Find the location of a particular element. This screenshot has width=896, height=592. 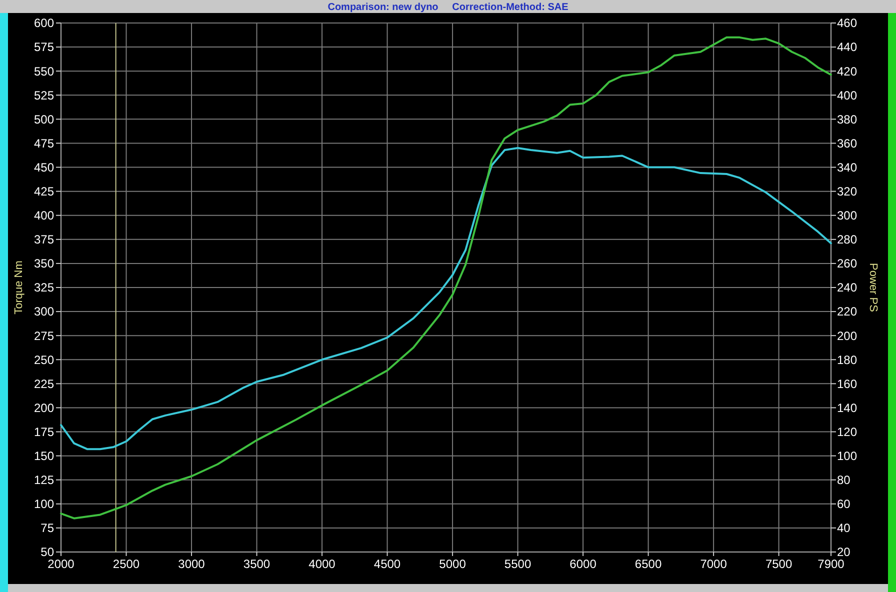

y-tick-label: 75 is located at coordinates (47, 528).